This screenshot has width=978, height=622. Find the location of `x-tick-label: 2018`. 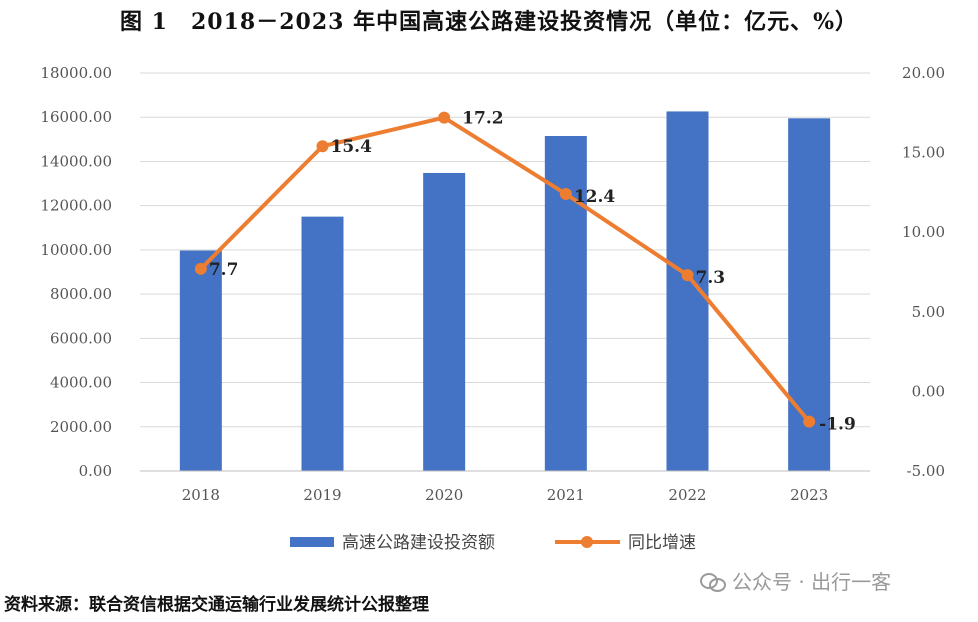

x-tick-label: 2018 is located at coordinates (201, 495).